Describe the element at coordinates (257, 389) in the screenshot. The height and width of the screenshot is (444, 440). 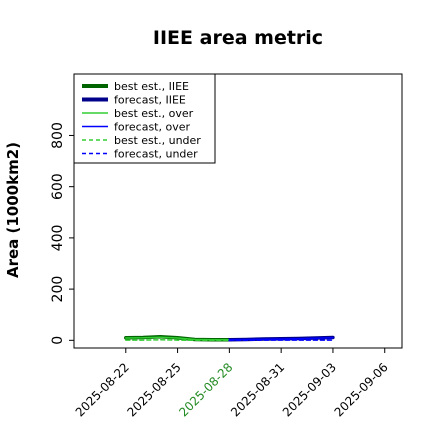
I see `x-tick-label: 2025-08-31` at that location.